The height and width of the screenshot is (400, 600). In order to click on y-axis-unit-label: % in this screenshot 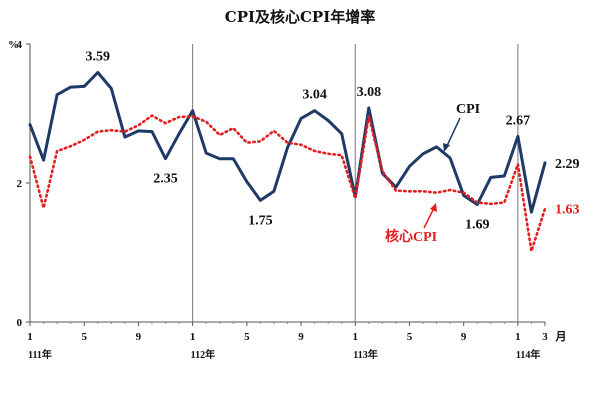, I will do `click(13, 45)`.